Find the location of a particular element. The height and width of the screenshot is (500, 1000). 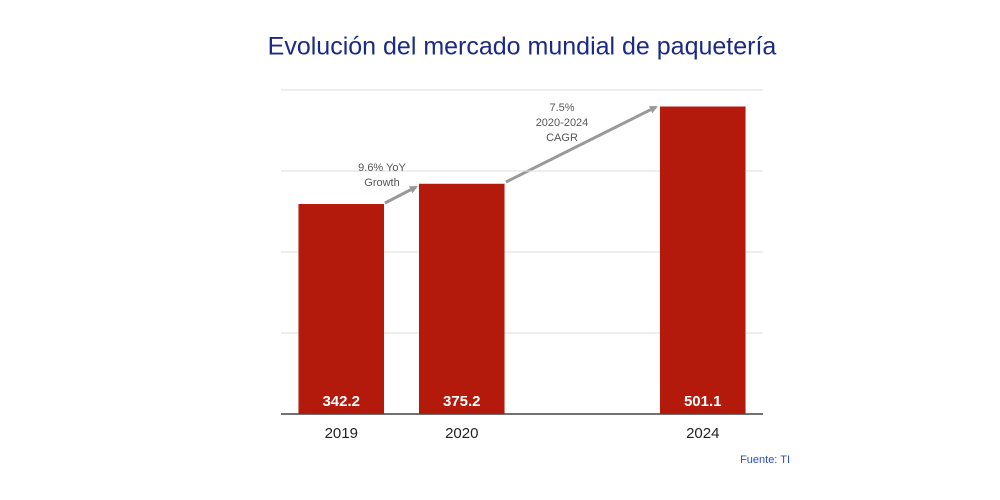

annotation: 7.5% is located at coordinates (561, 108).